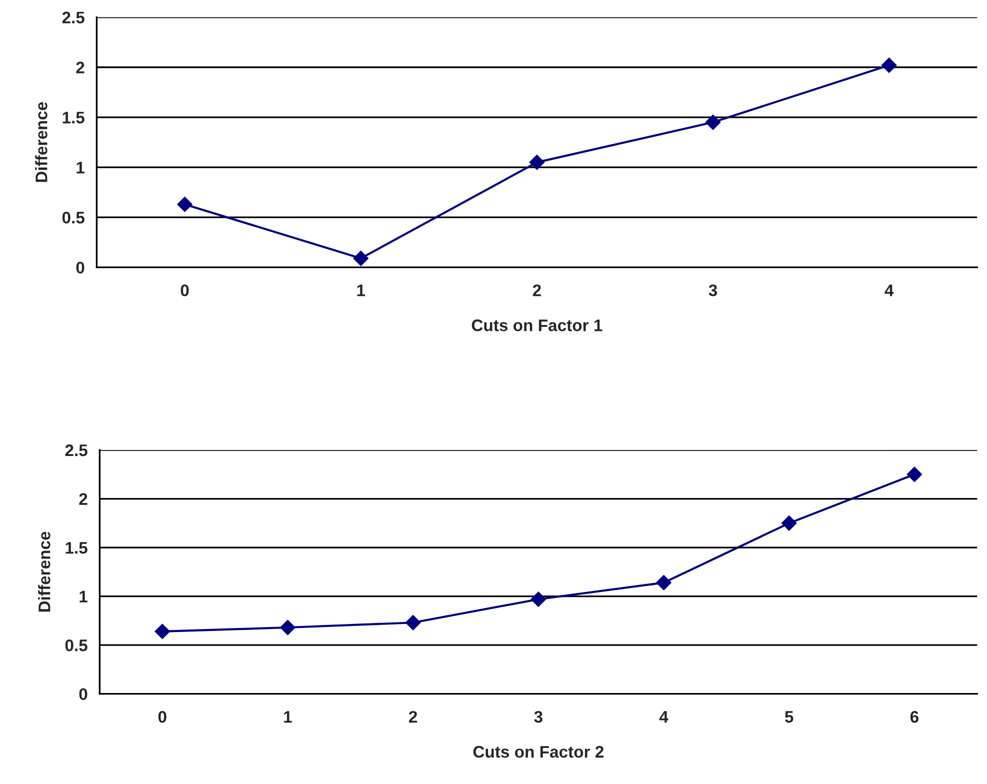 This screenshot has height=784, width=987. Describe the element at coordinates (914, 716) in the screenshot. I see `x-tick-label: 6` at that location.